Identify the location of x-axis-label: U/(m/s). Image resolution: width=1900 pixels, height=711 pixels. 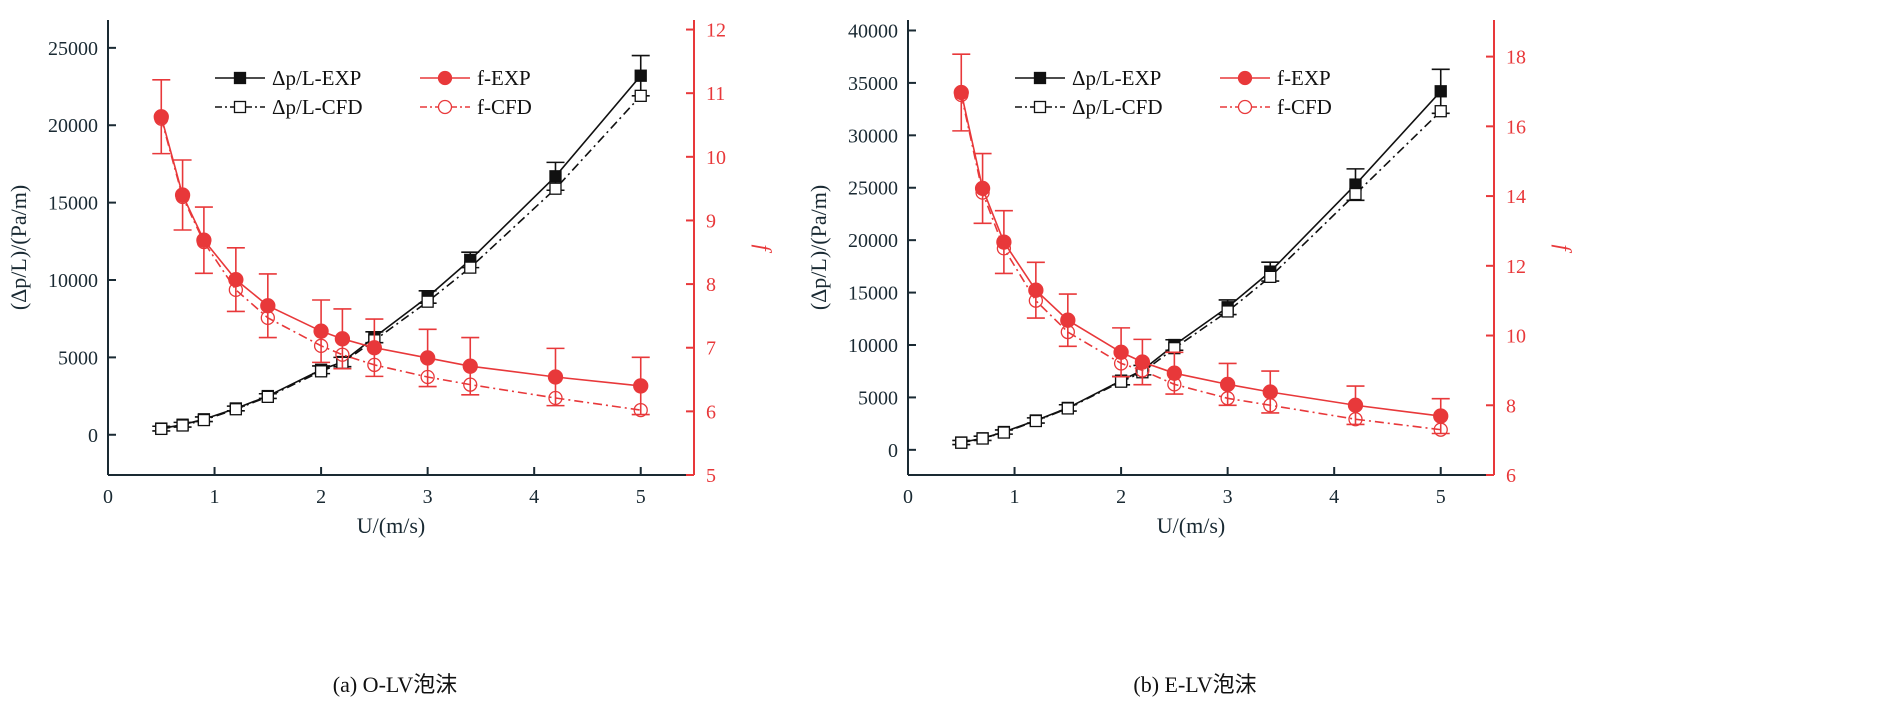
(391, 525).